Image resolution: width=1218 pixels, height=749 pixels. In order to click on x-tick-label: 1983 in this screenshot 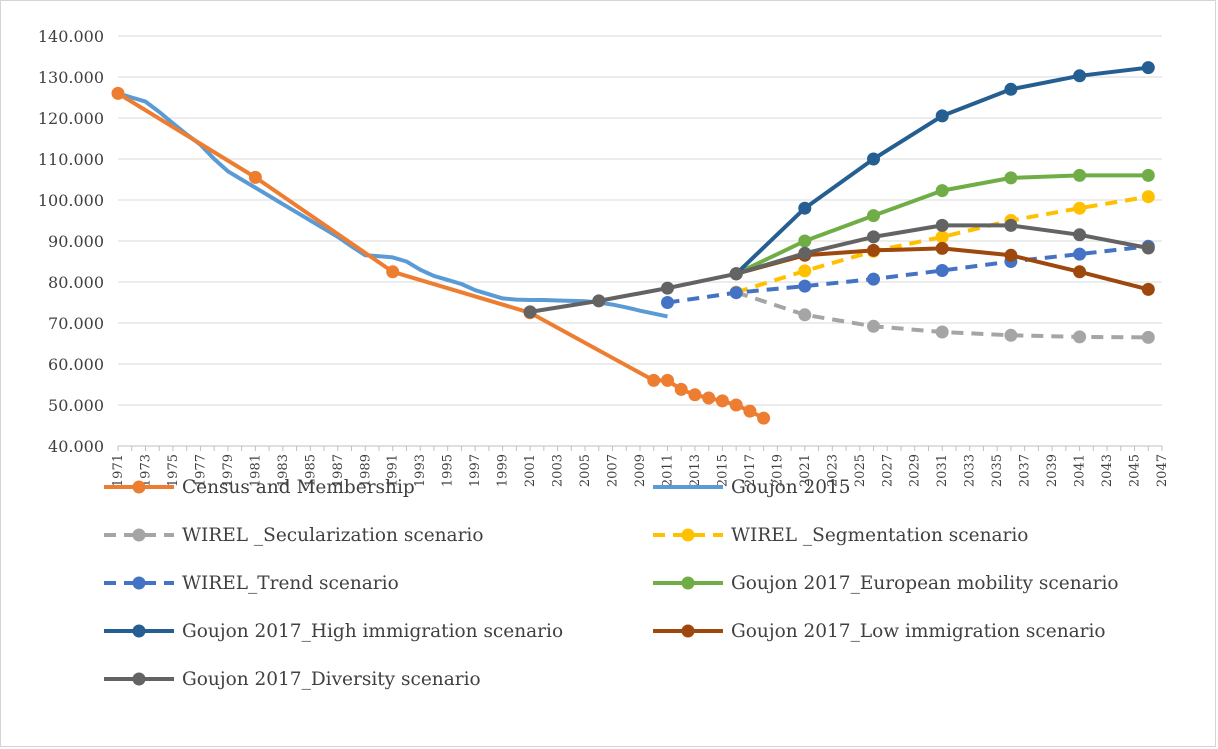, I will do `click(283, 470)`.